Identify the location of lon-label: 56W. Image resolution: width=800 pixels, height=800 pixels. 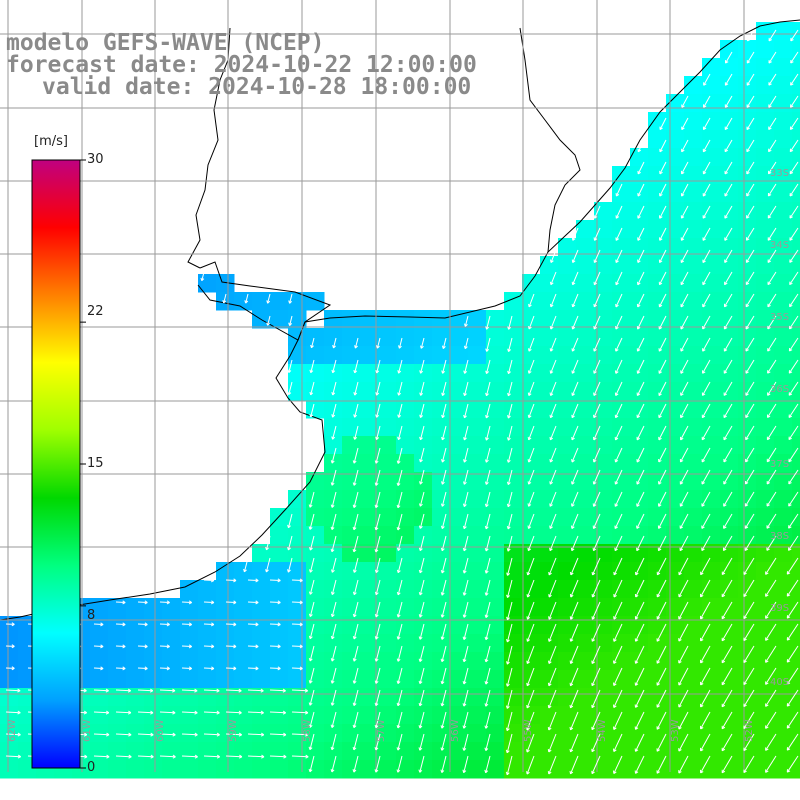
(455, 730).